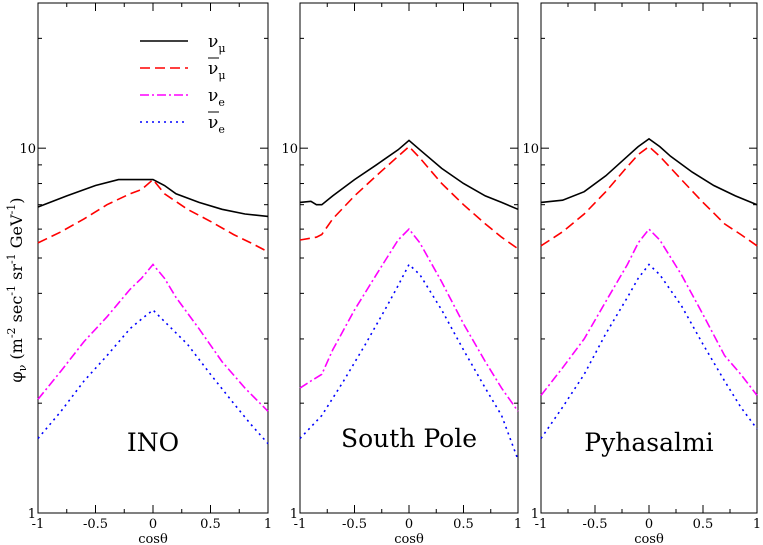  I want to click on pyhasalmi-ytick-label: 1, so click(535, 514).